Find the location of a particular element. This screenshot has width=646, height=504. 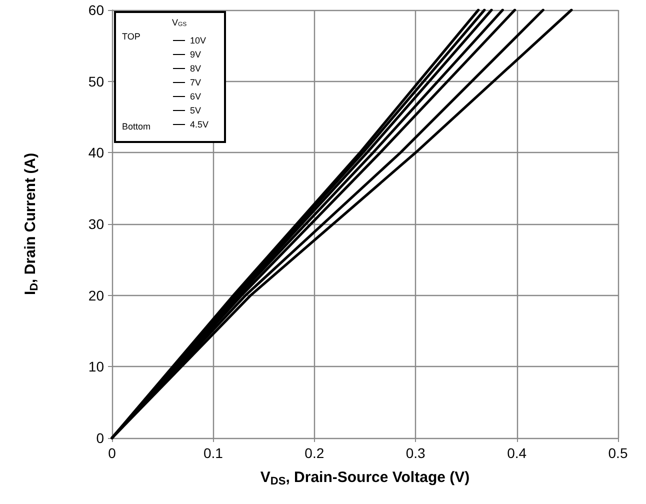

x-tick-label: 0.5 is located at coordinates (618, 453).